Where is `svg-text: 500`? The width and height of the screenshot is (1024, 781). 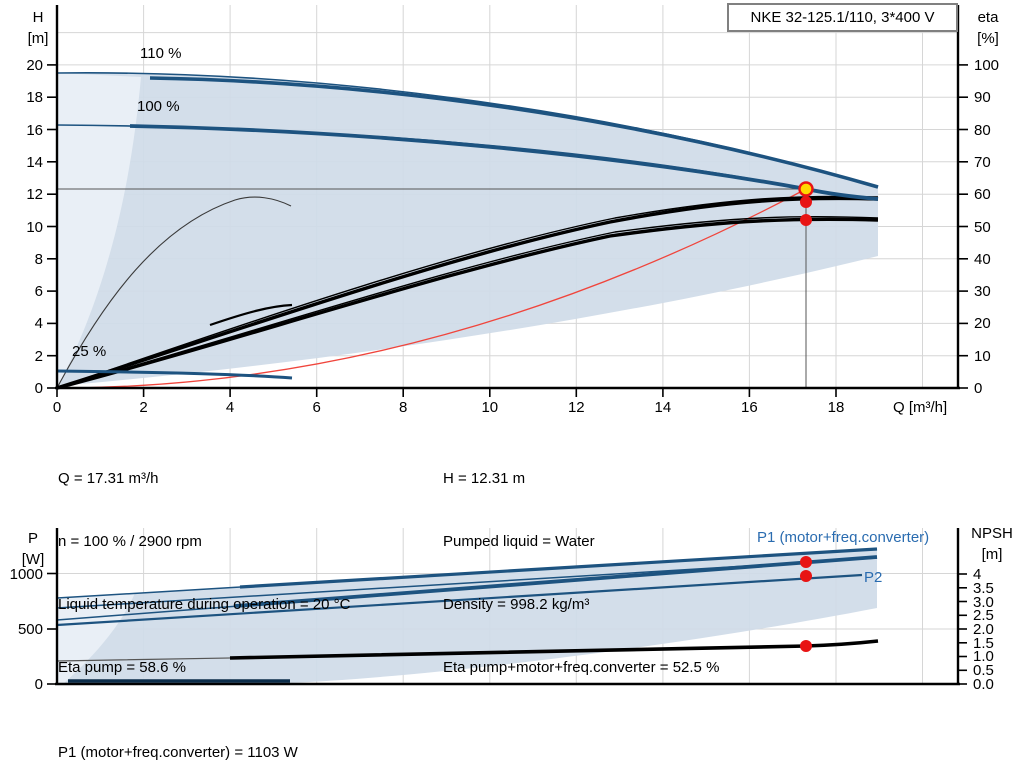 svg-text: 500 is located at coordinates (30, 629).